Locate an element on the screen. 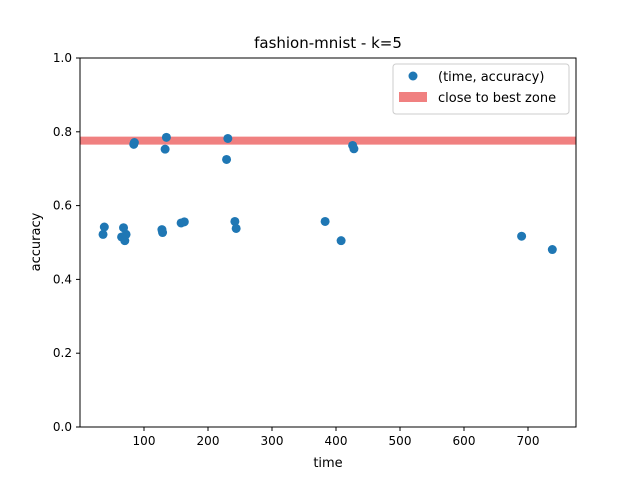 The image size is (640, 480). x-tick-label: 100 is located at coordinates (144, 441).